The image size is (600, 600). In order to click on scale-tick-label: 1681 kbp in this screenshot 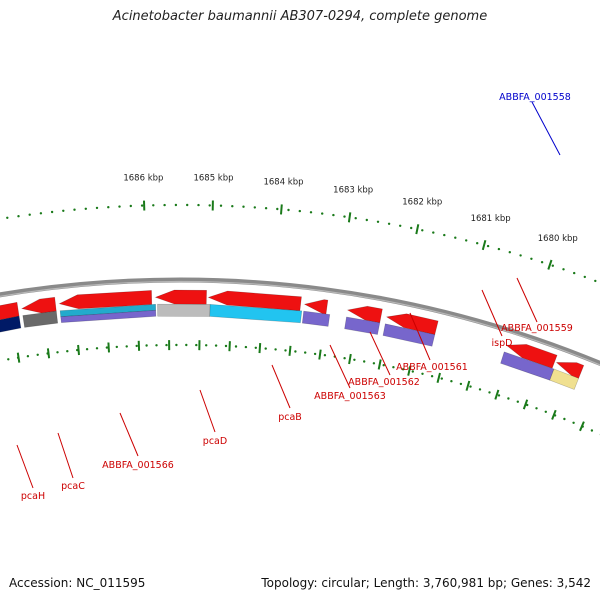, I will do `click(491, 219)`.